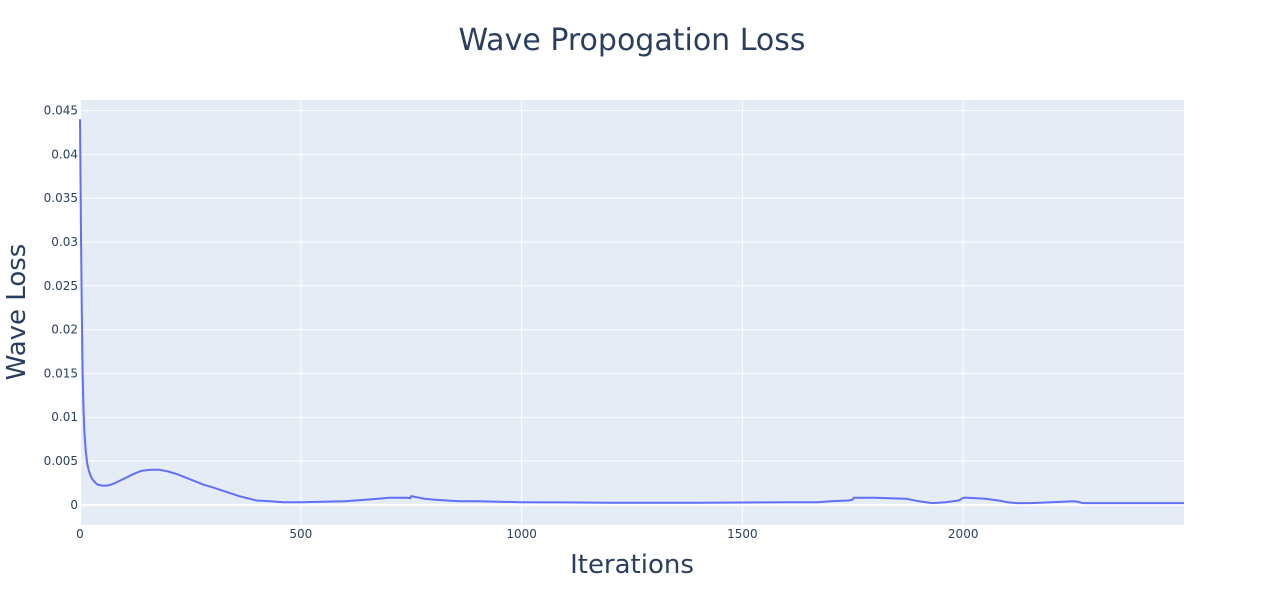 The width and height of the screenshot is (1264, 605). I want to click on x-axis-title: Iterations, so click(632, 565).